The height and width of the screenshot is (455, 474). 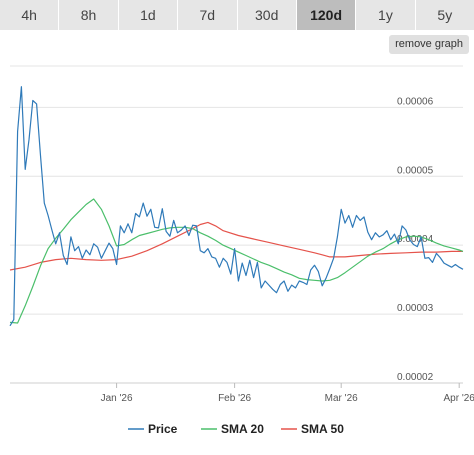 I want to click on time-range-tabs: 4h 8h 1d 7d 30d 120d 1y 5y, so click(x=237, y=15).